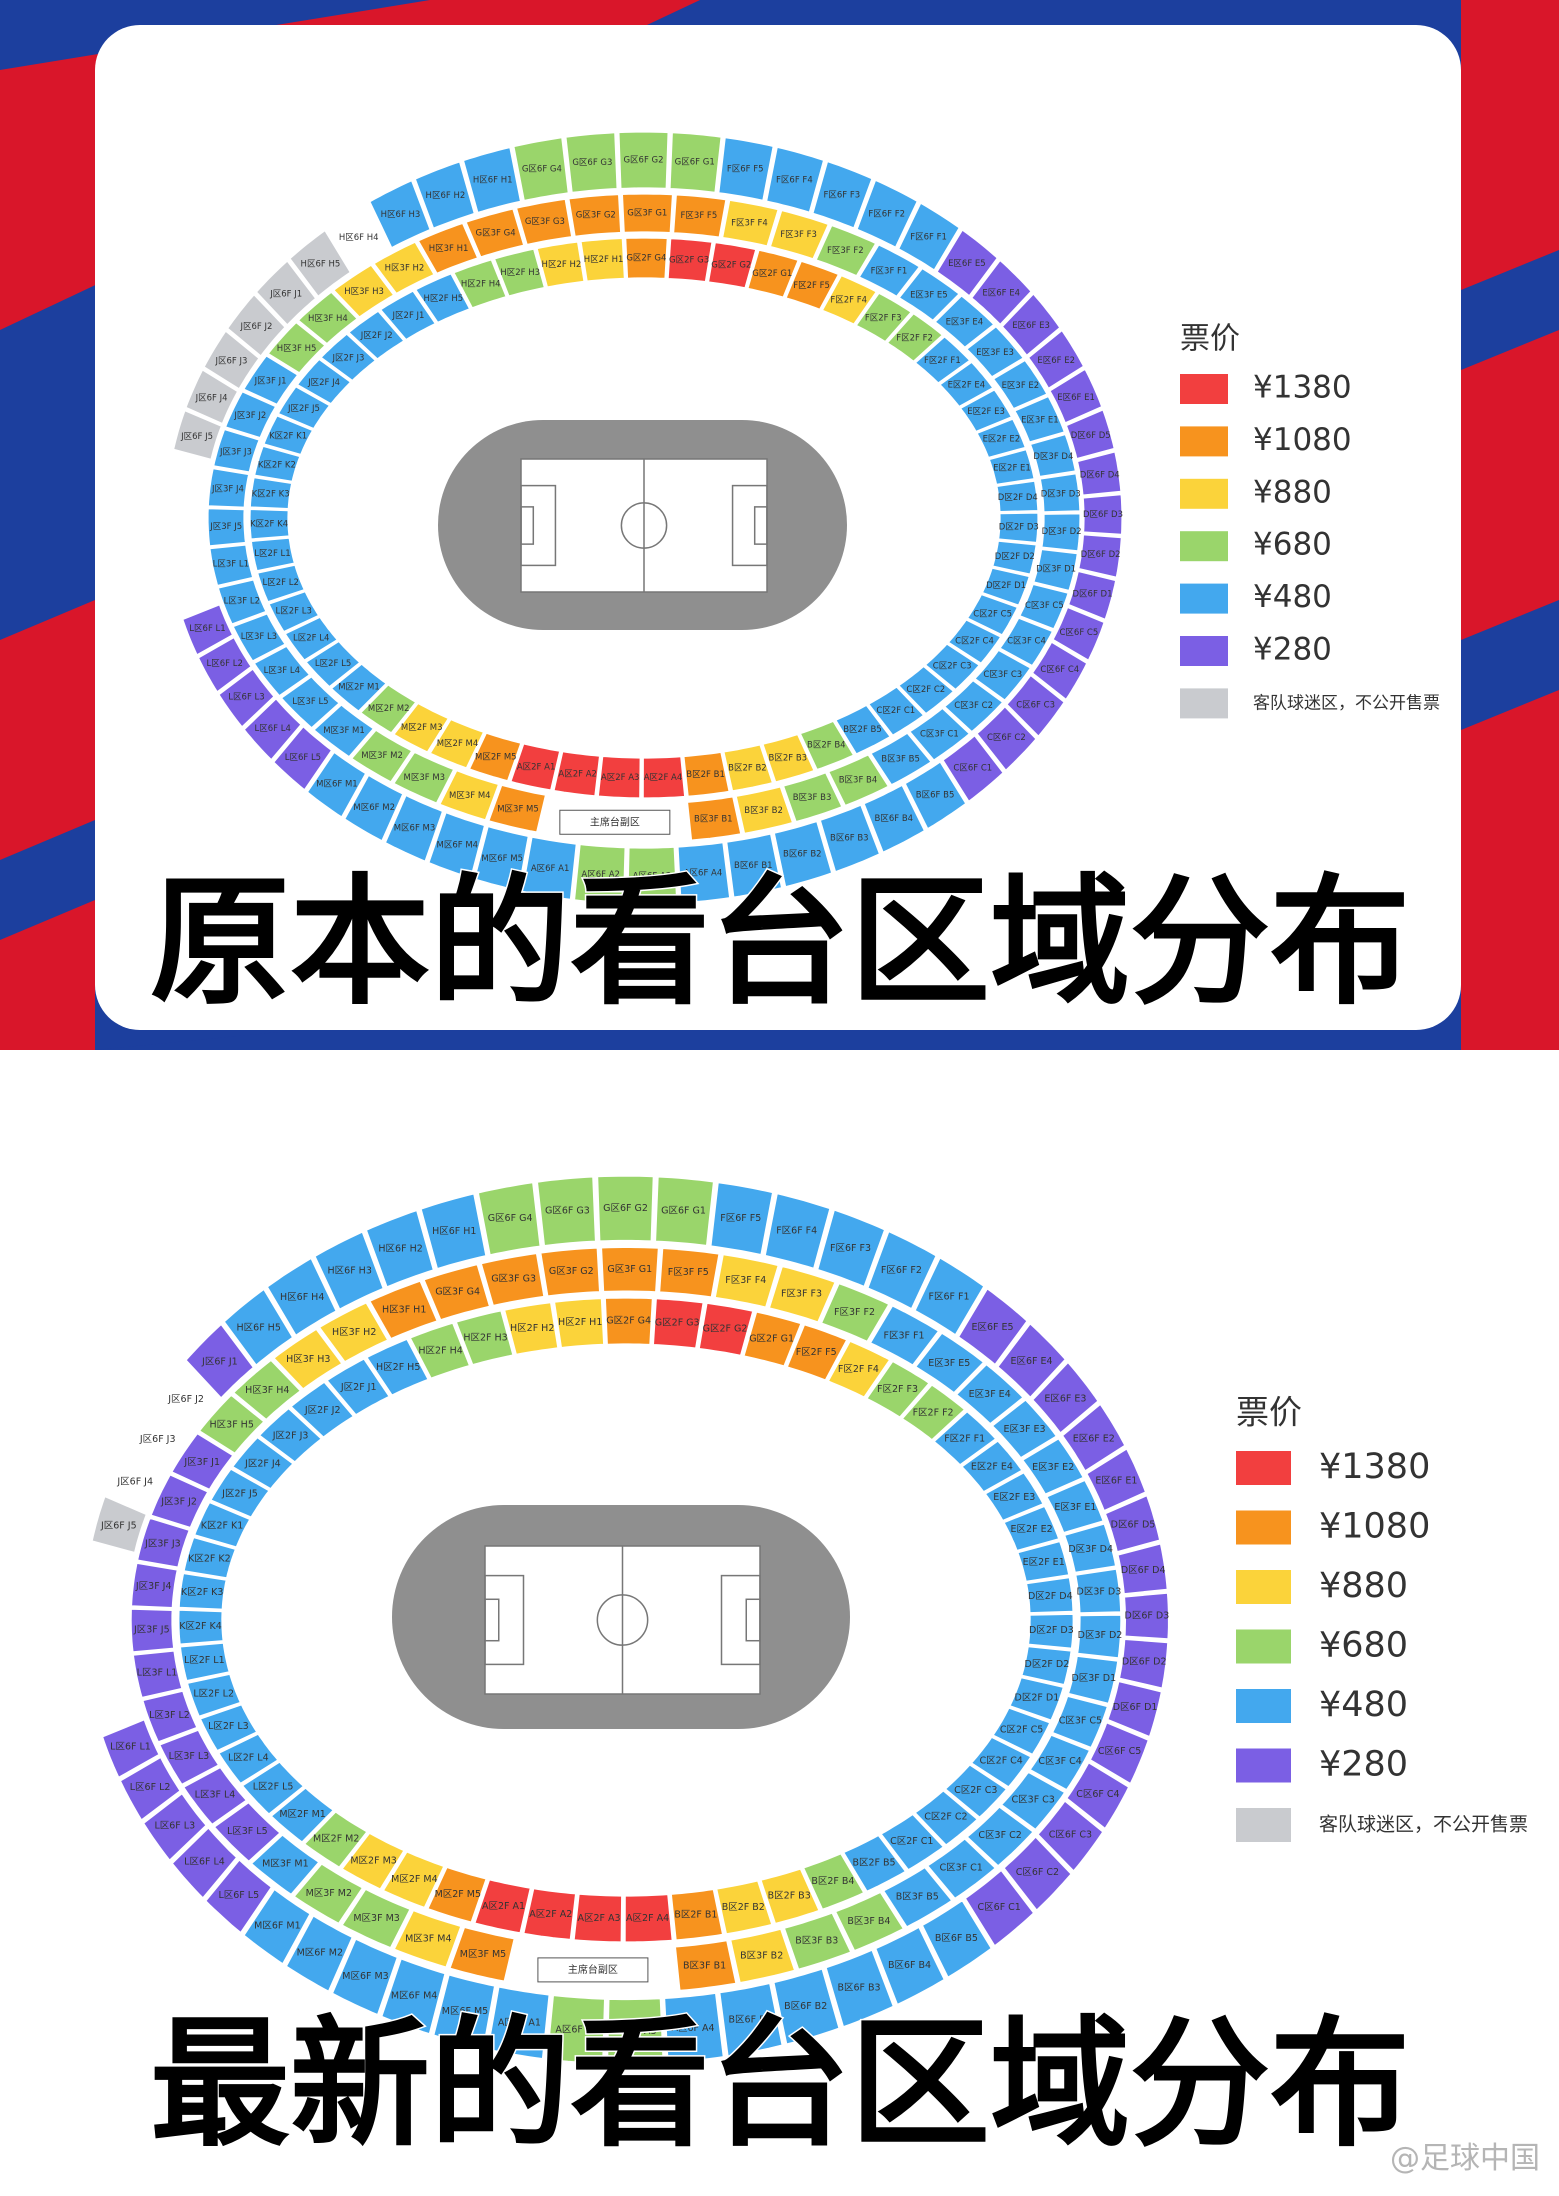  I want to click on section-label: M区6F M4, so click(458, 846).